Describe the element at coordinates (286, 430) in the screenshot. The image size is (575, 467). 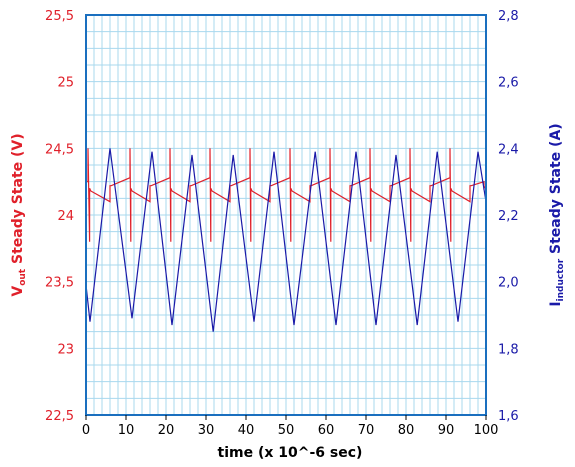
I see `x-tick-label: 50` at that location.